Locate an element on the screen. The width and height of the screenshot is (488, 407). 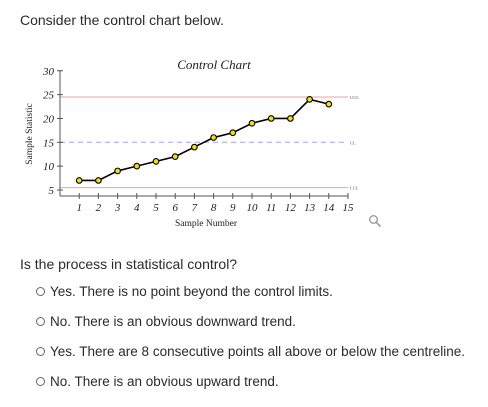
option-4: No. There is an obvious upward trend. is located at coordinates (157, 381).